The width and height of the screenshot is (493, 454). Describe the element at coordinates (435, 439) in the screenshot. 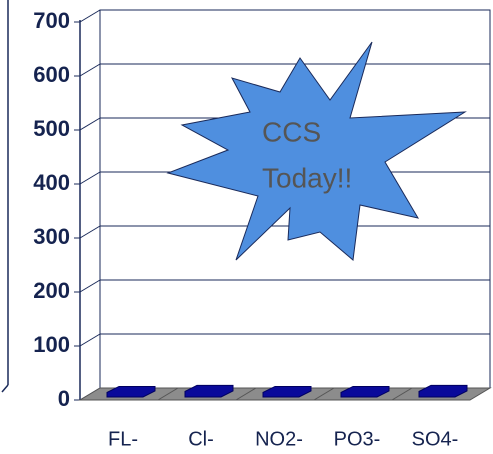

I see `x-tick-label: SO4-` at that location.